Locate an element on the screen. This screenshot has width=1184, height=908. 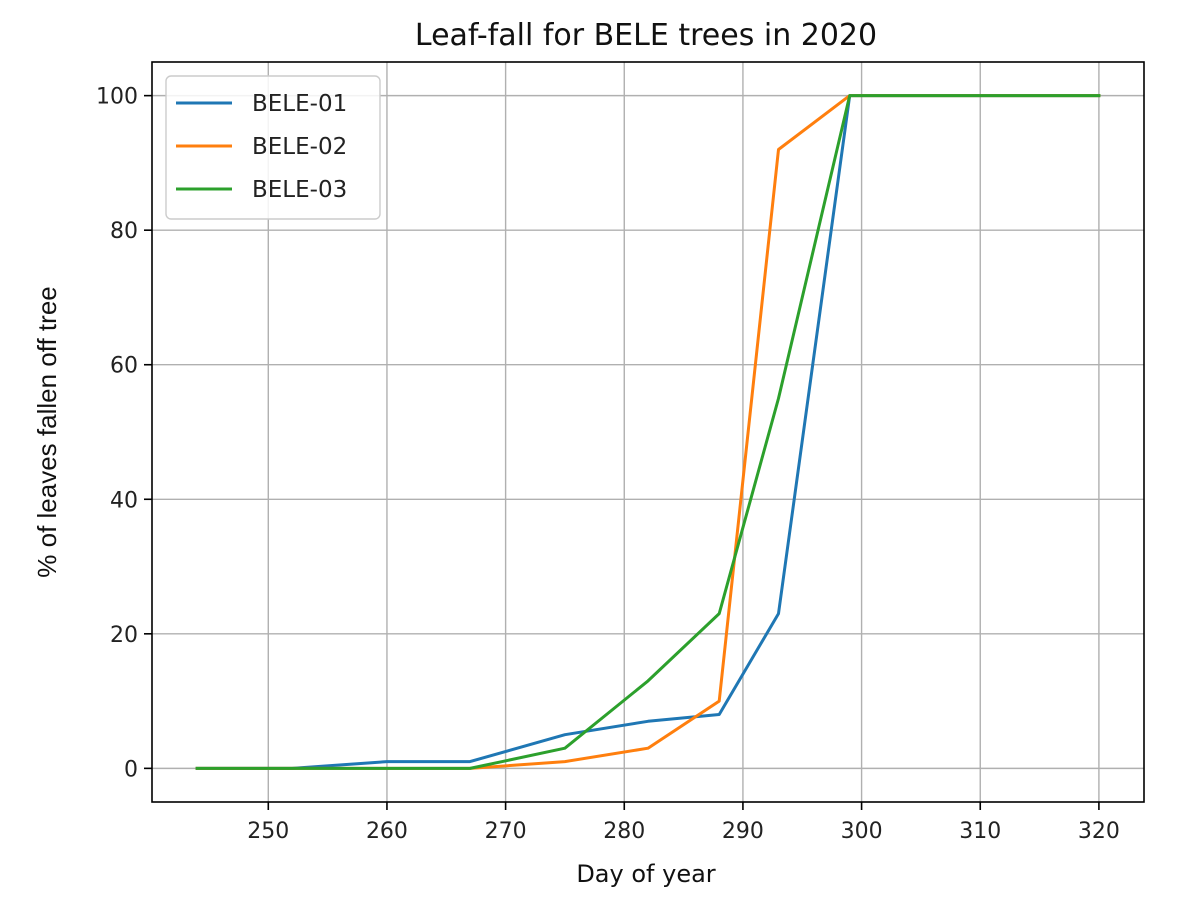
x-tick-label: 260 is located at coordinates (387, 831).